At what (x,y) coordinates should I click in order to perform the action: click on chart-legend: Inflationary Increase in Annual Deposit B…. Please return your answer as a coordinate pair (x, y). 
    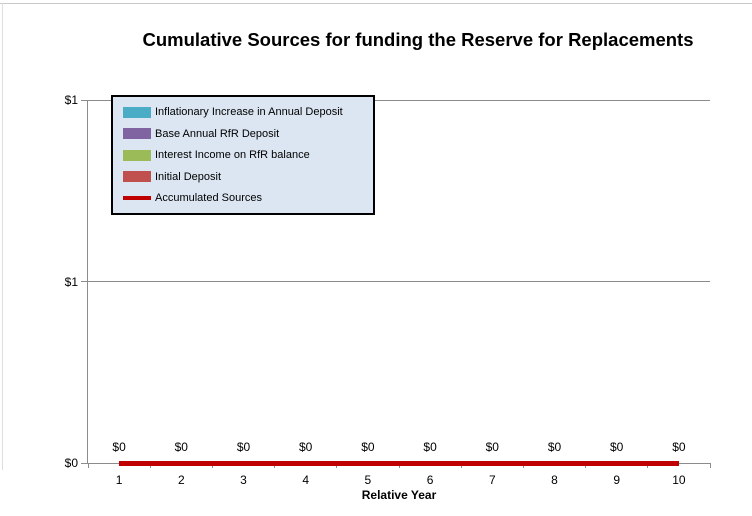
    Looking at the image, I should click on (243, 155).